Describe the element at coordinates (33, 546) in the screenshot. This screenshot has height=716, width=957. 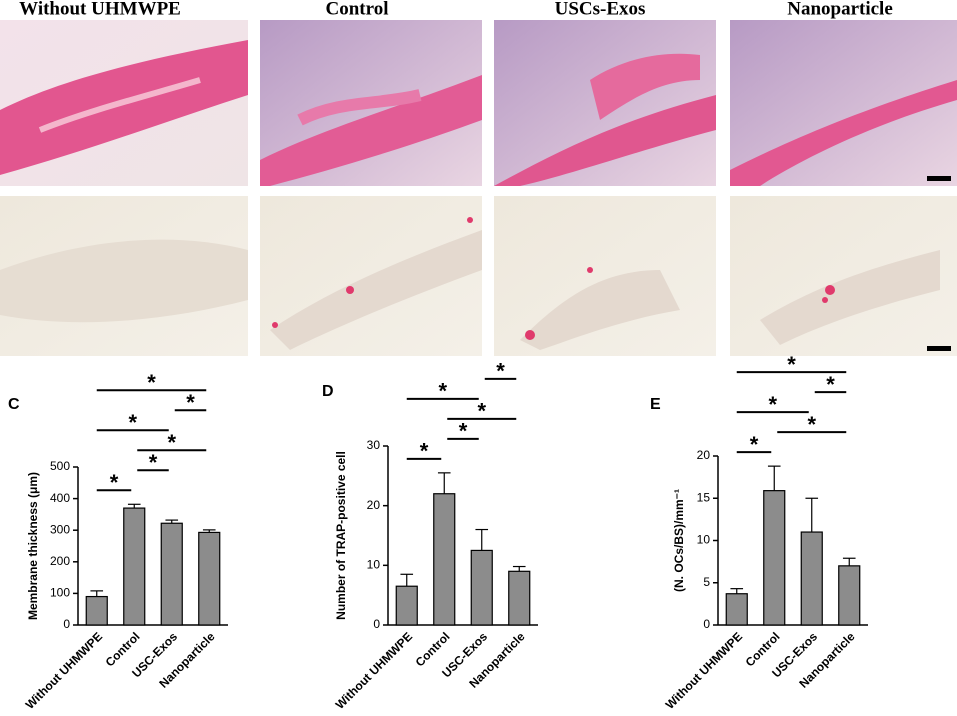
I see `y-axis-title: Membrane thickness (μm)` at that location.